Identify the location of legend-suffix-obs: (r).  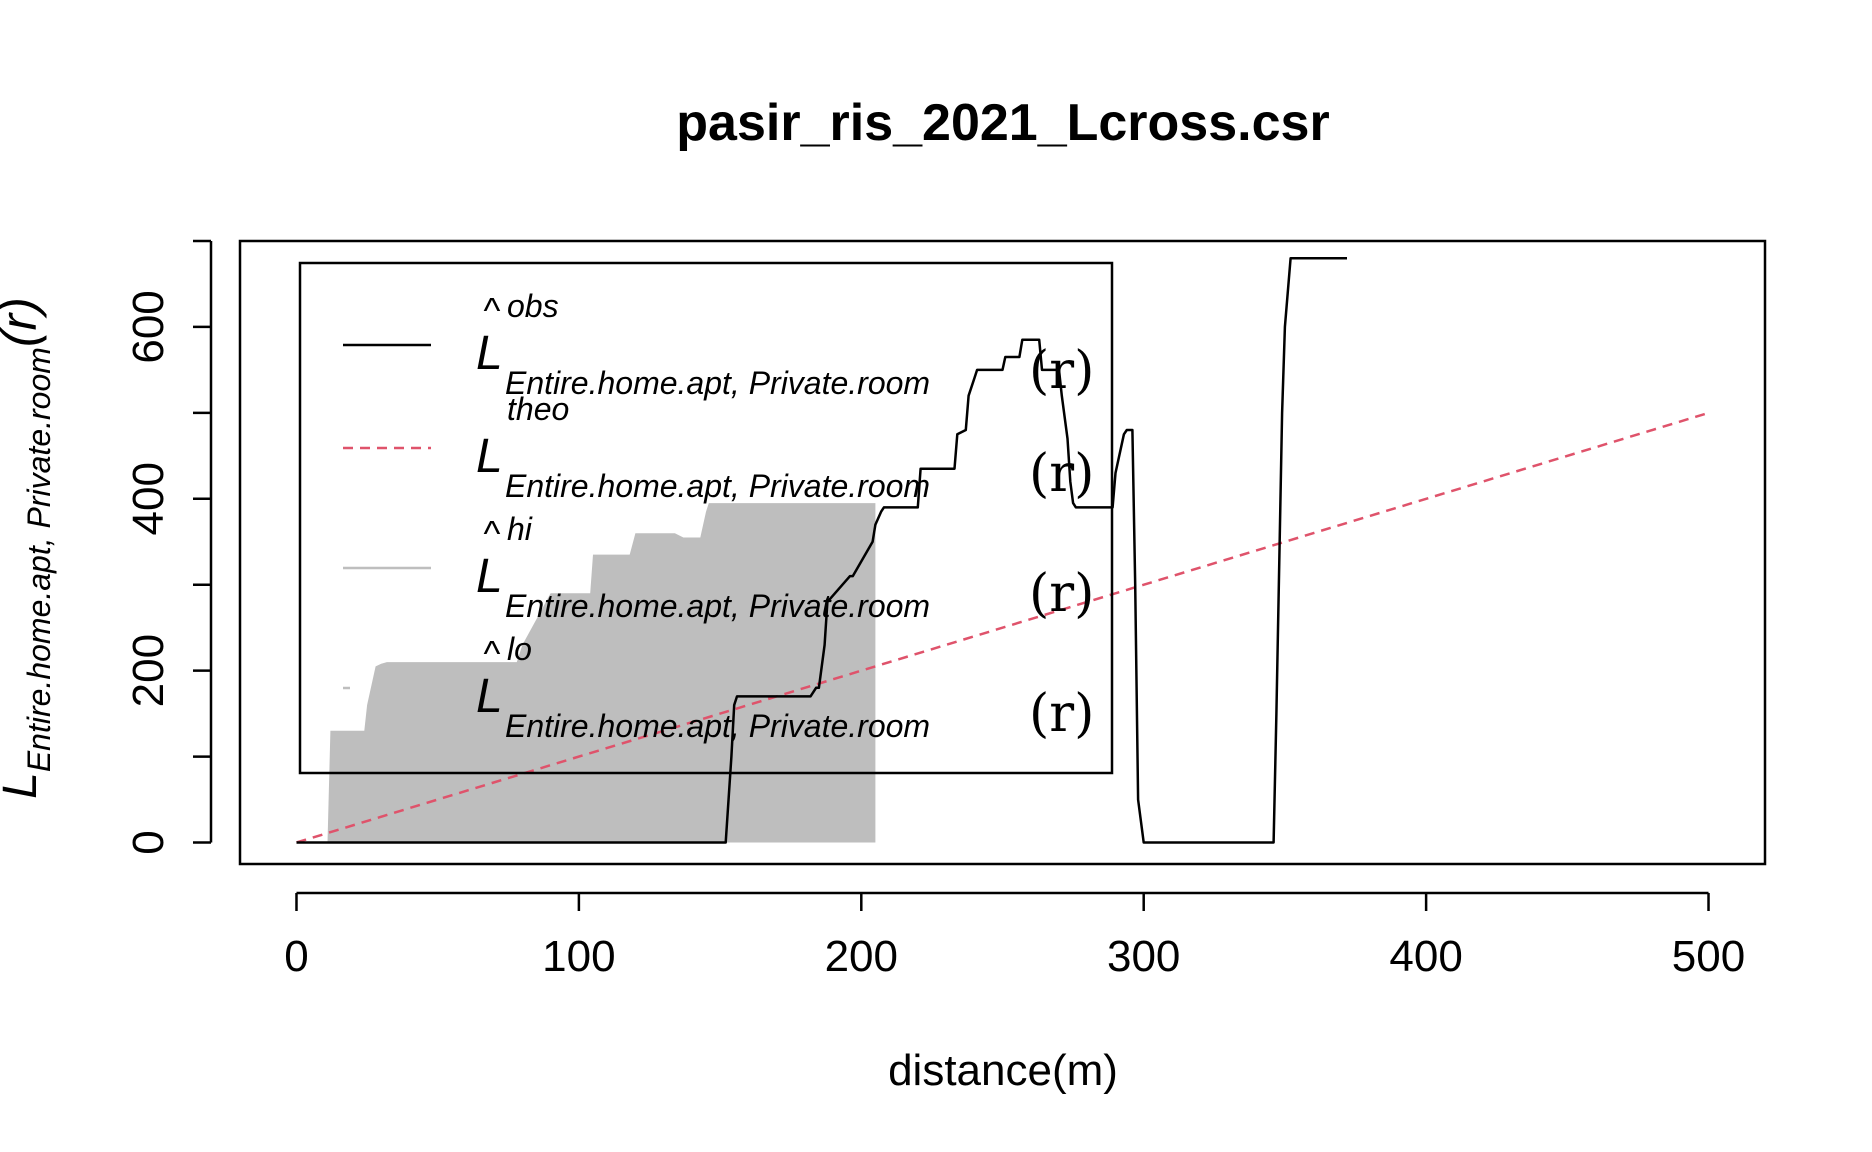
(1061, 371).